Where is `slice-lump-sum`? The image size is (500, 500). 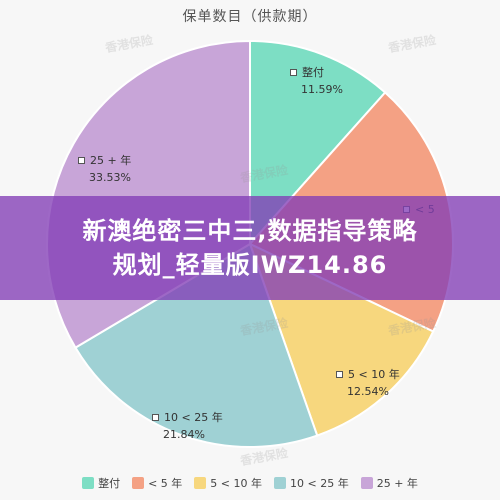 slice-lump-sum is located at coordinates (318, 143).